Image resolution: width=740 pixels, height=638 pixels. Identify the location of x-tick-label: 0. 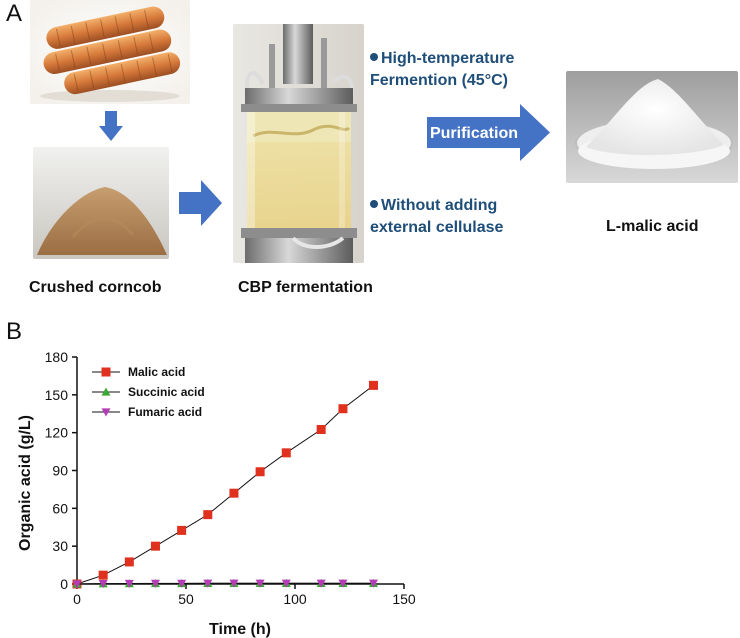
(77, 599).